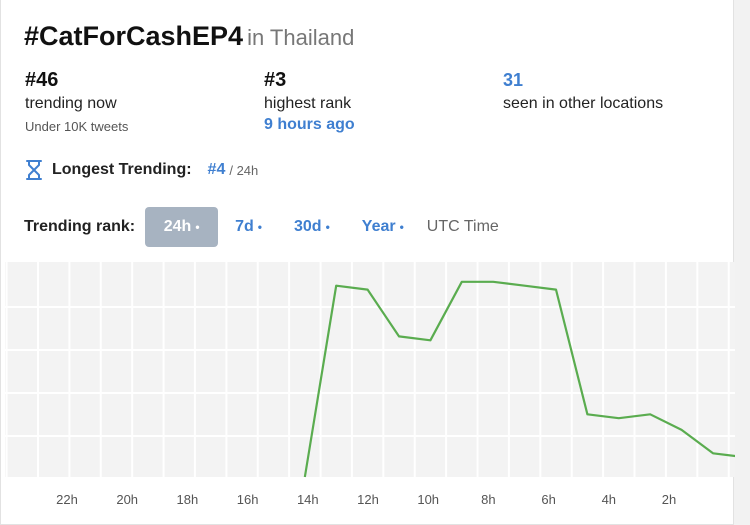  What do you see at coordinates (34, 170) in the screenshot?
I see `hourglass-icon` at bounding box center [34, 170].